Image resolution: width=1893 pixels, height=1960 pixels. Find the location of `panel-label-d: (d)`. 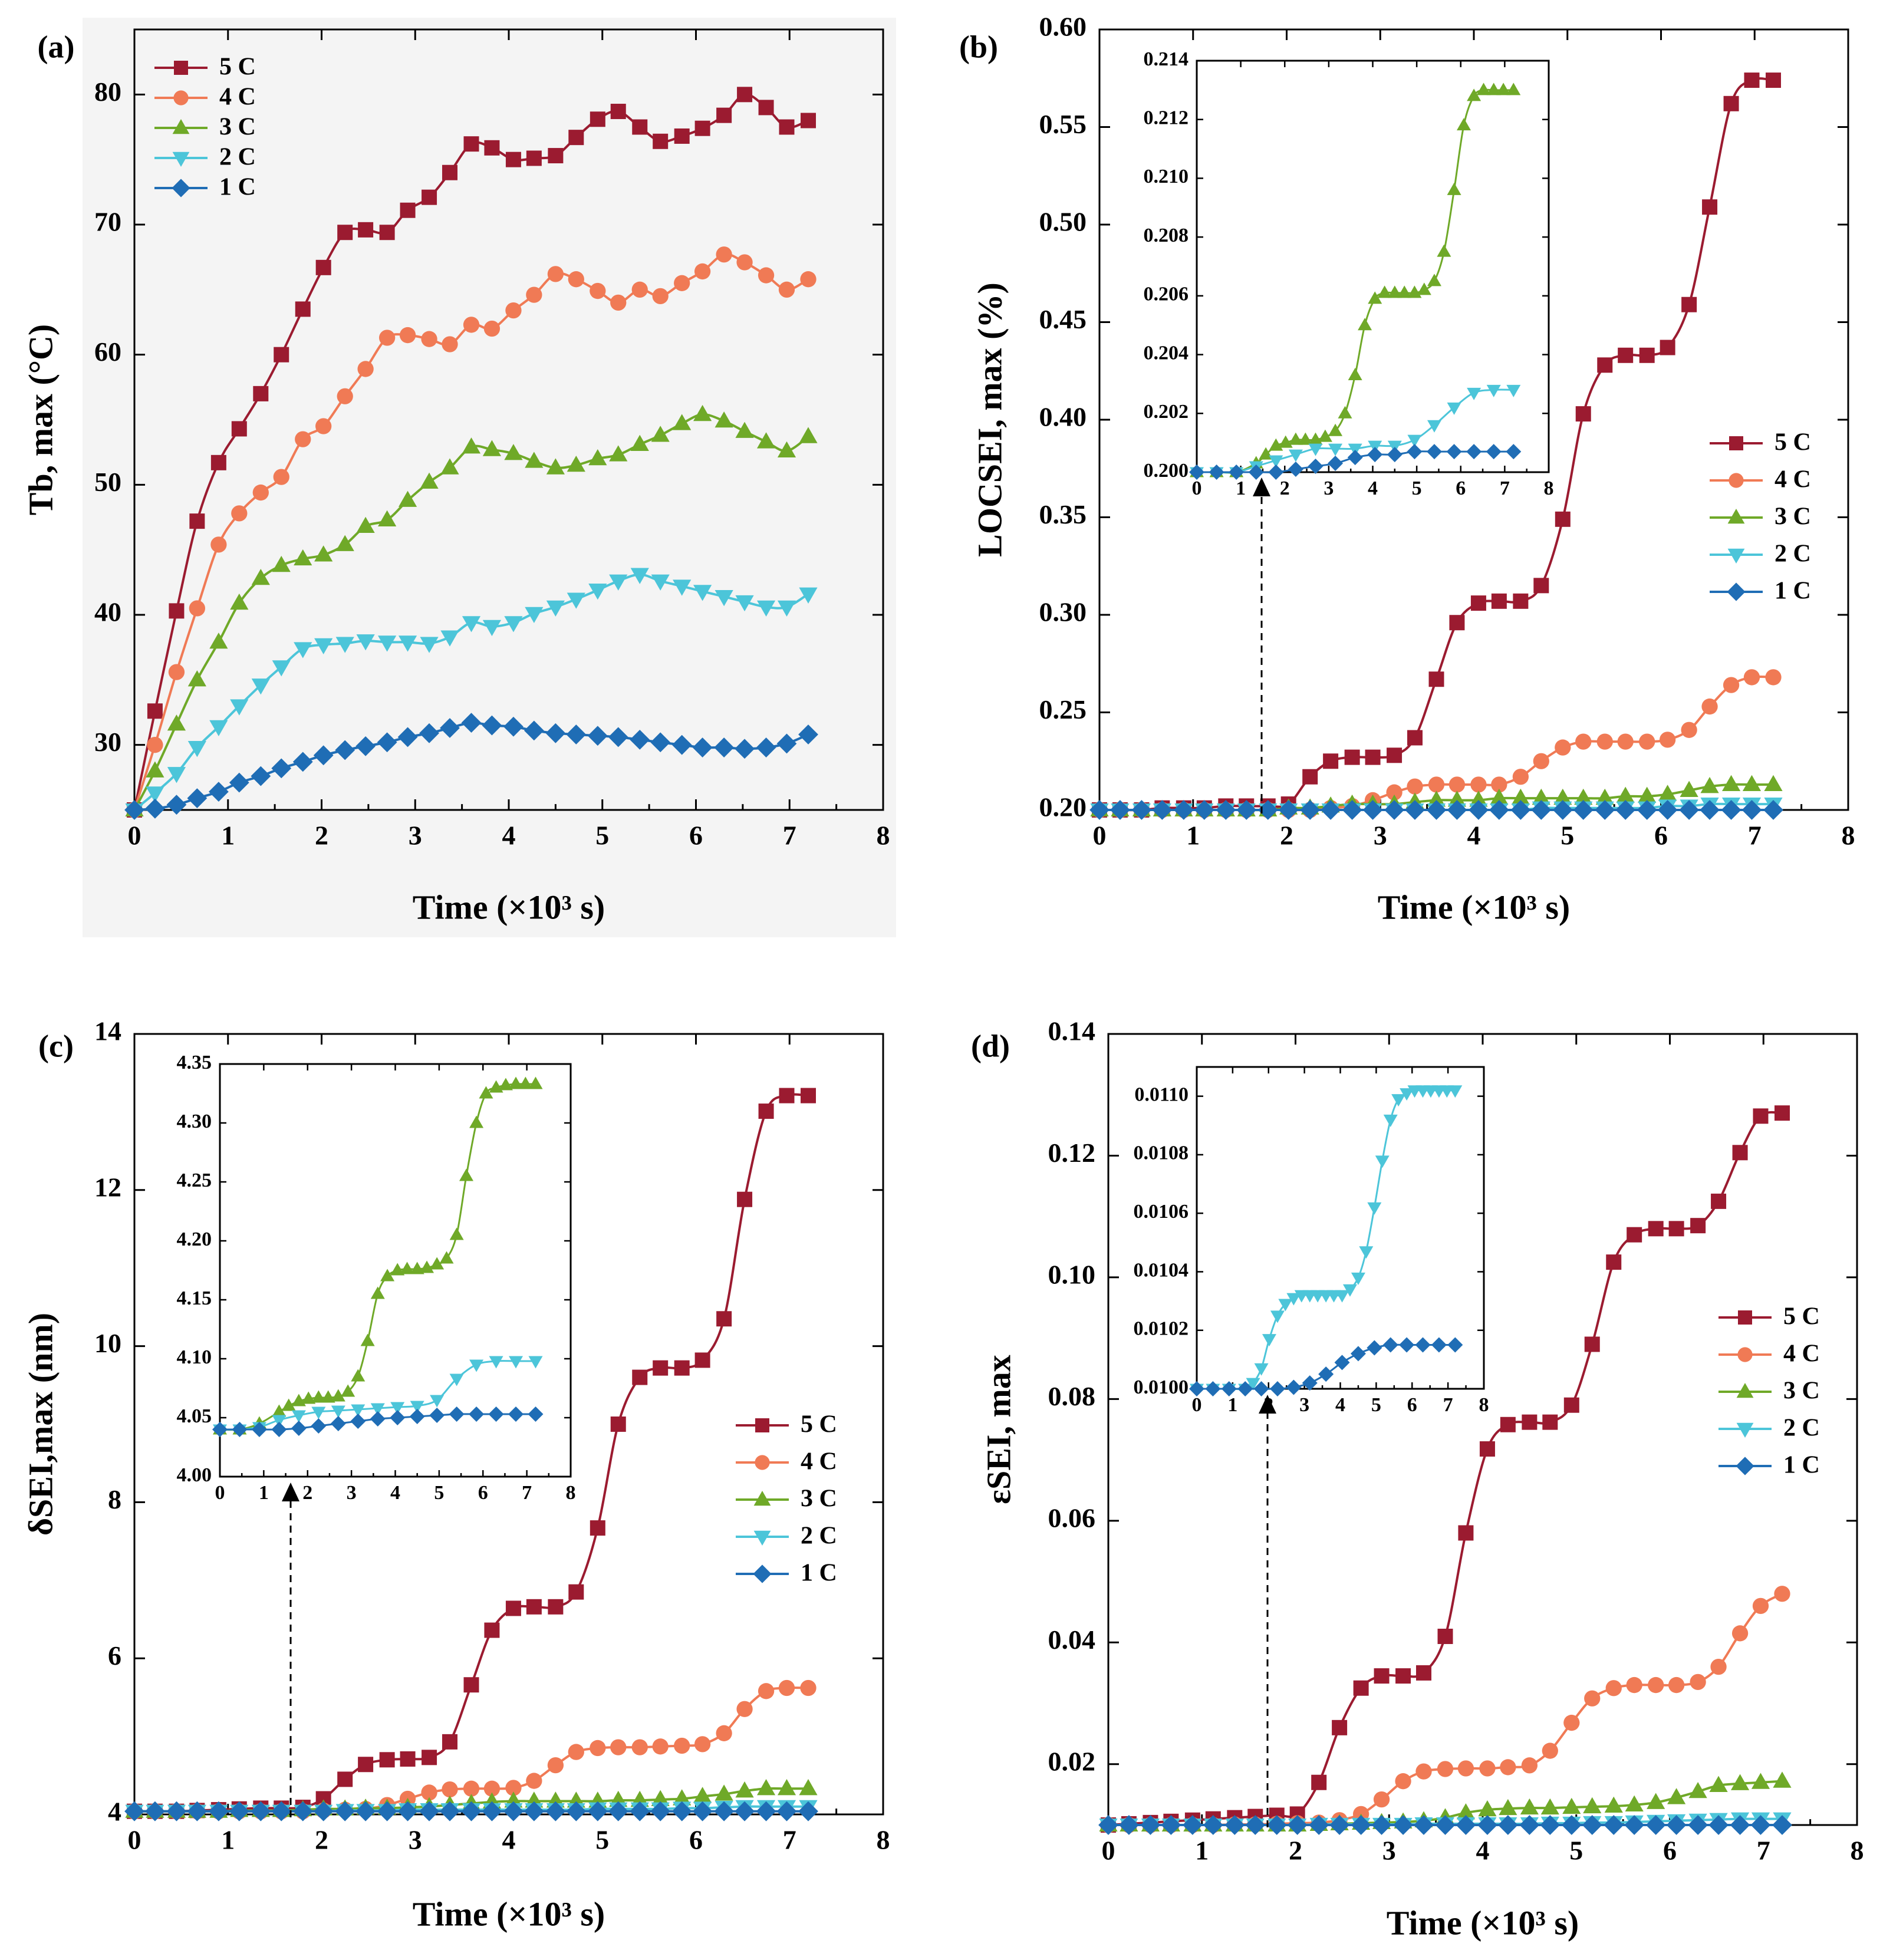

panel-label-d: (d) is located at coordinates (990, 1045).